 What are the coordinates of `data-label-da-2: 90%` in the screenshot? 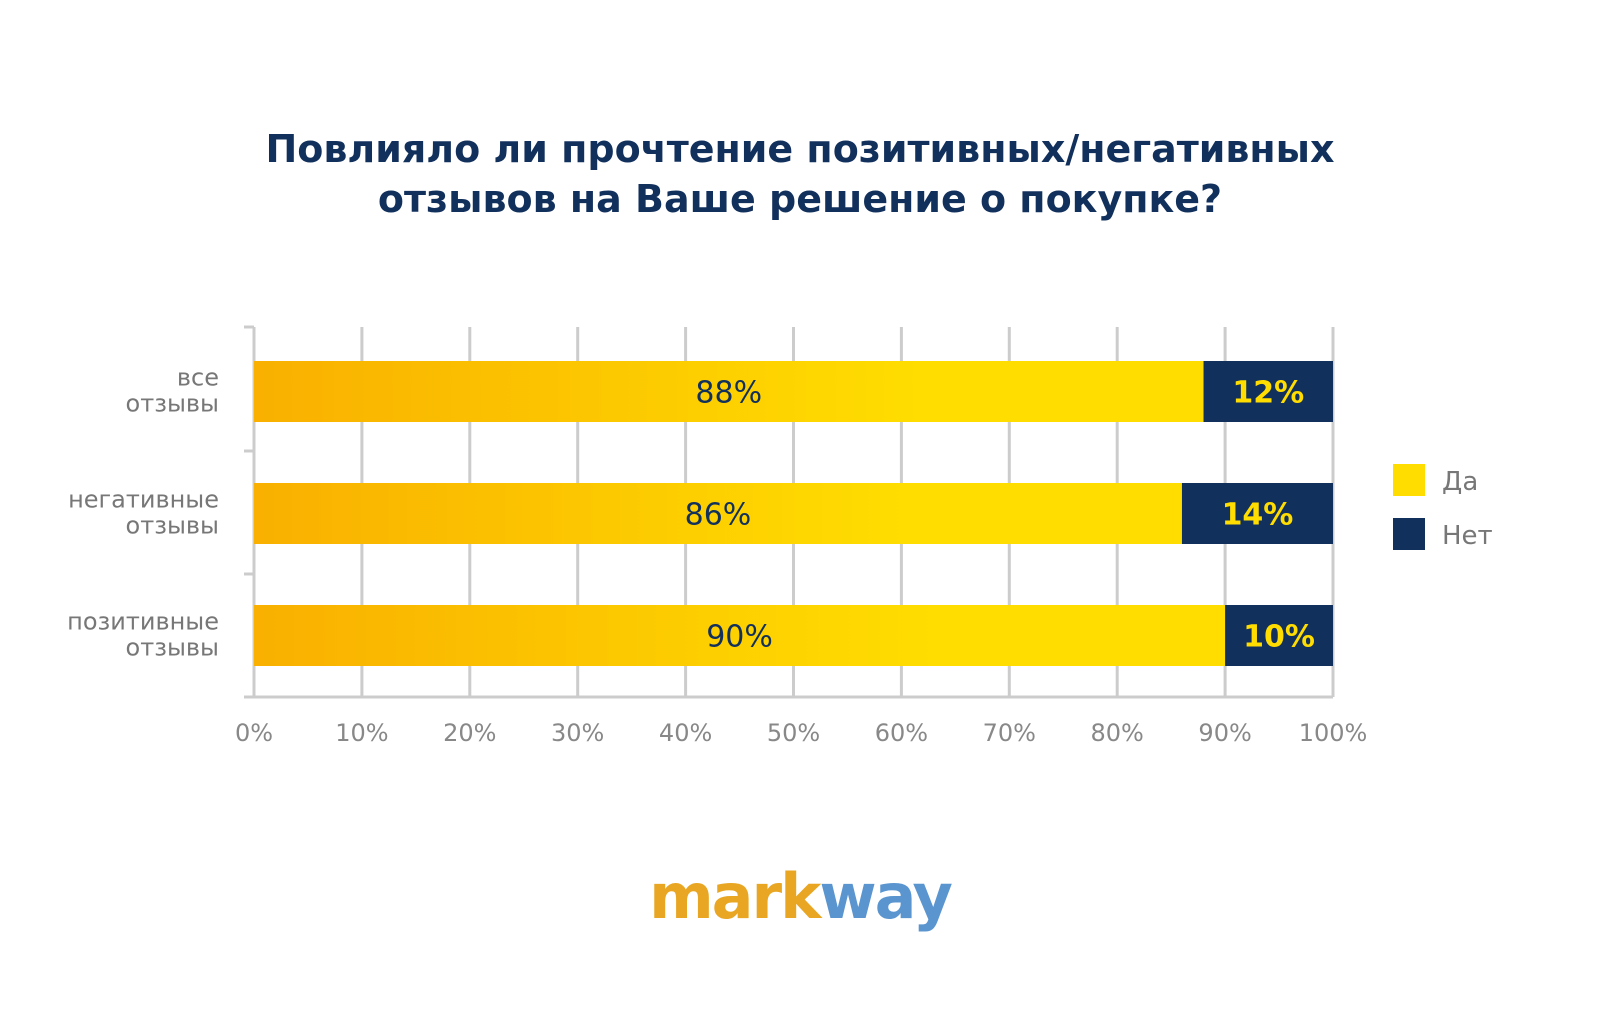 It's located at (739, 637).